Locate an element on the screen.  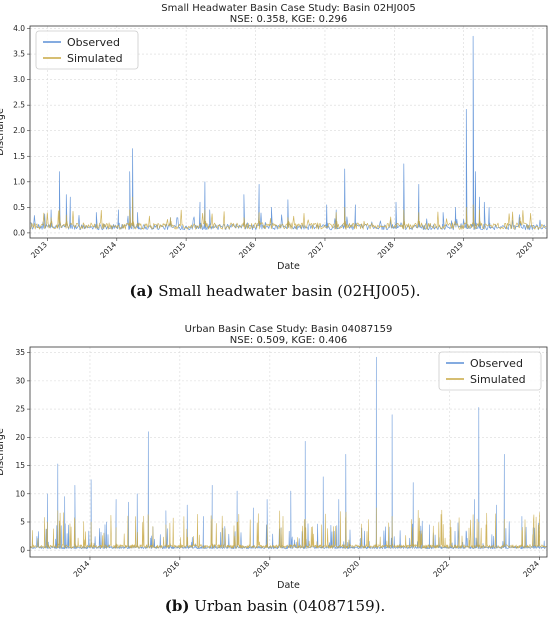
caption-b-text: Urban basin (04087159). is located at coordinates (287, 606).